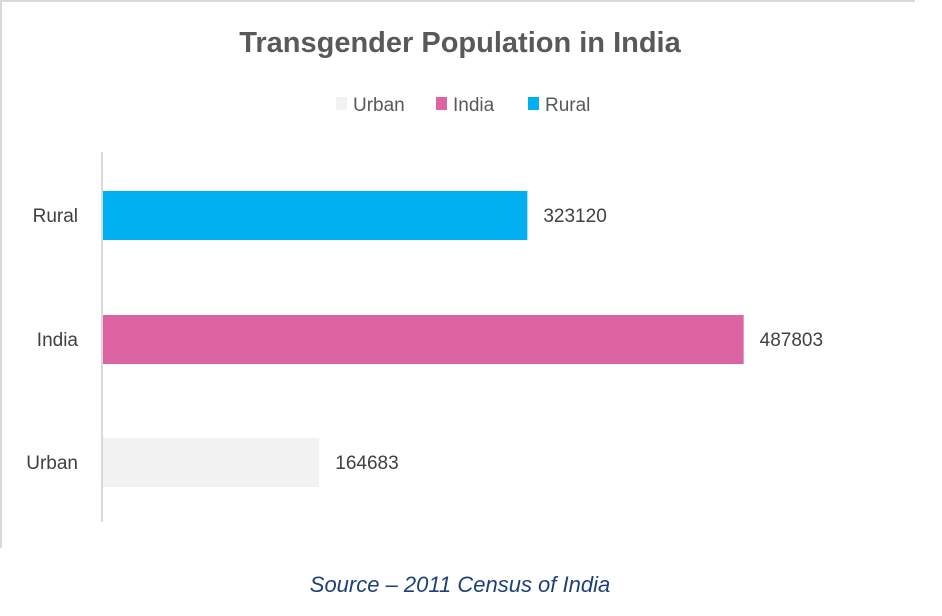  What do you see at coordinates (423, 339) in the screenshot?
I see `bar-india` at bounding box center [423, 339].